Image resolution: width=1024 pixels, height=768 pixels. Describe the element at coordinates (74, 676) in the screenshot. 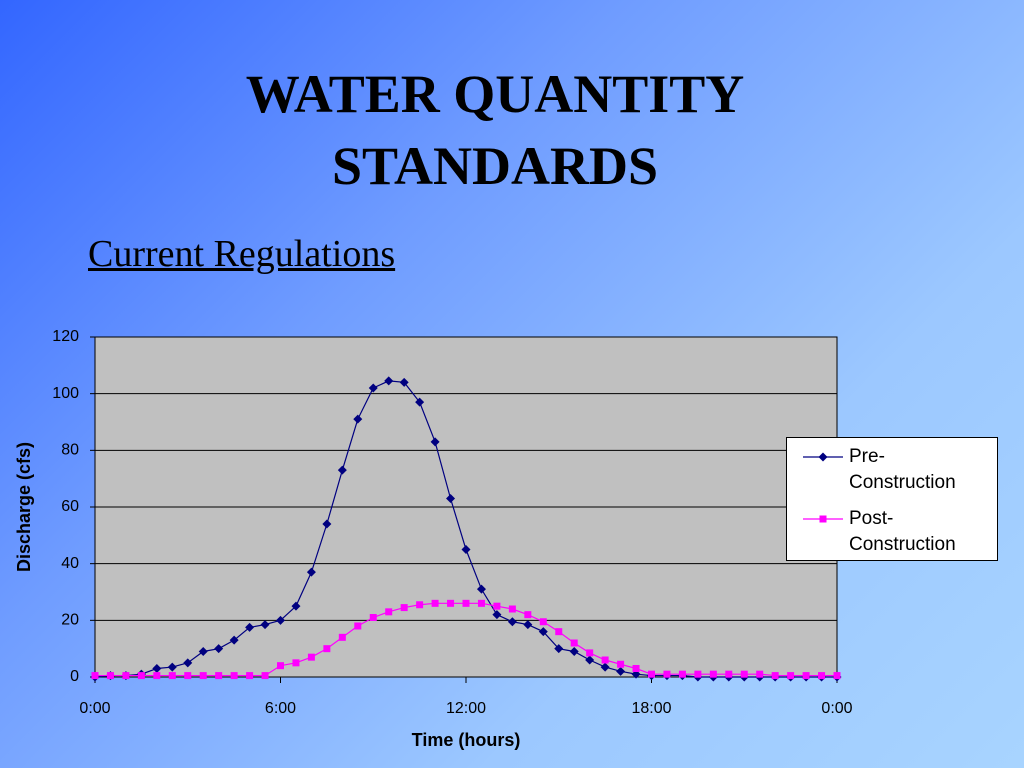

I see `y-tick-label: 0` at that location.